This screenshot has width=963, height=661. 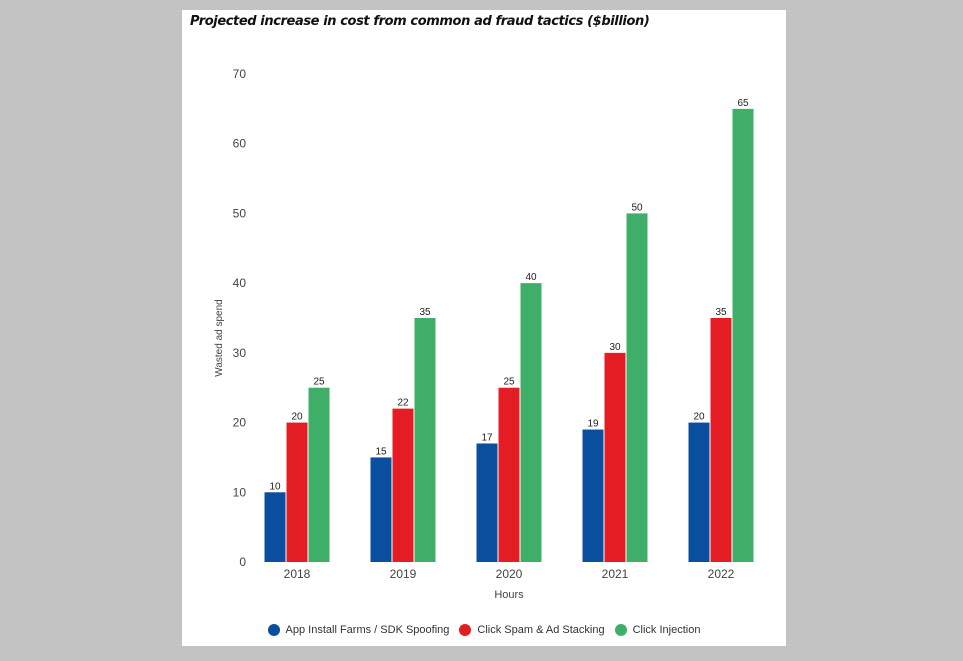 I want to click on legend-item: App Install Farms / SDK Spoofing, so click(x=358, y=630).